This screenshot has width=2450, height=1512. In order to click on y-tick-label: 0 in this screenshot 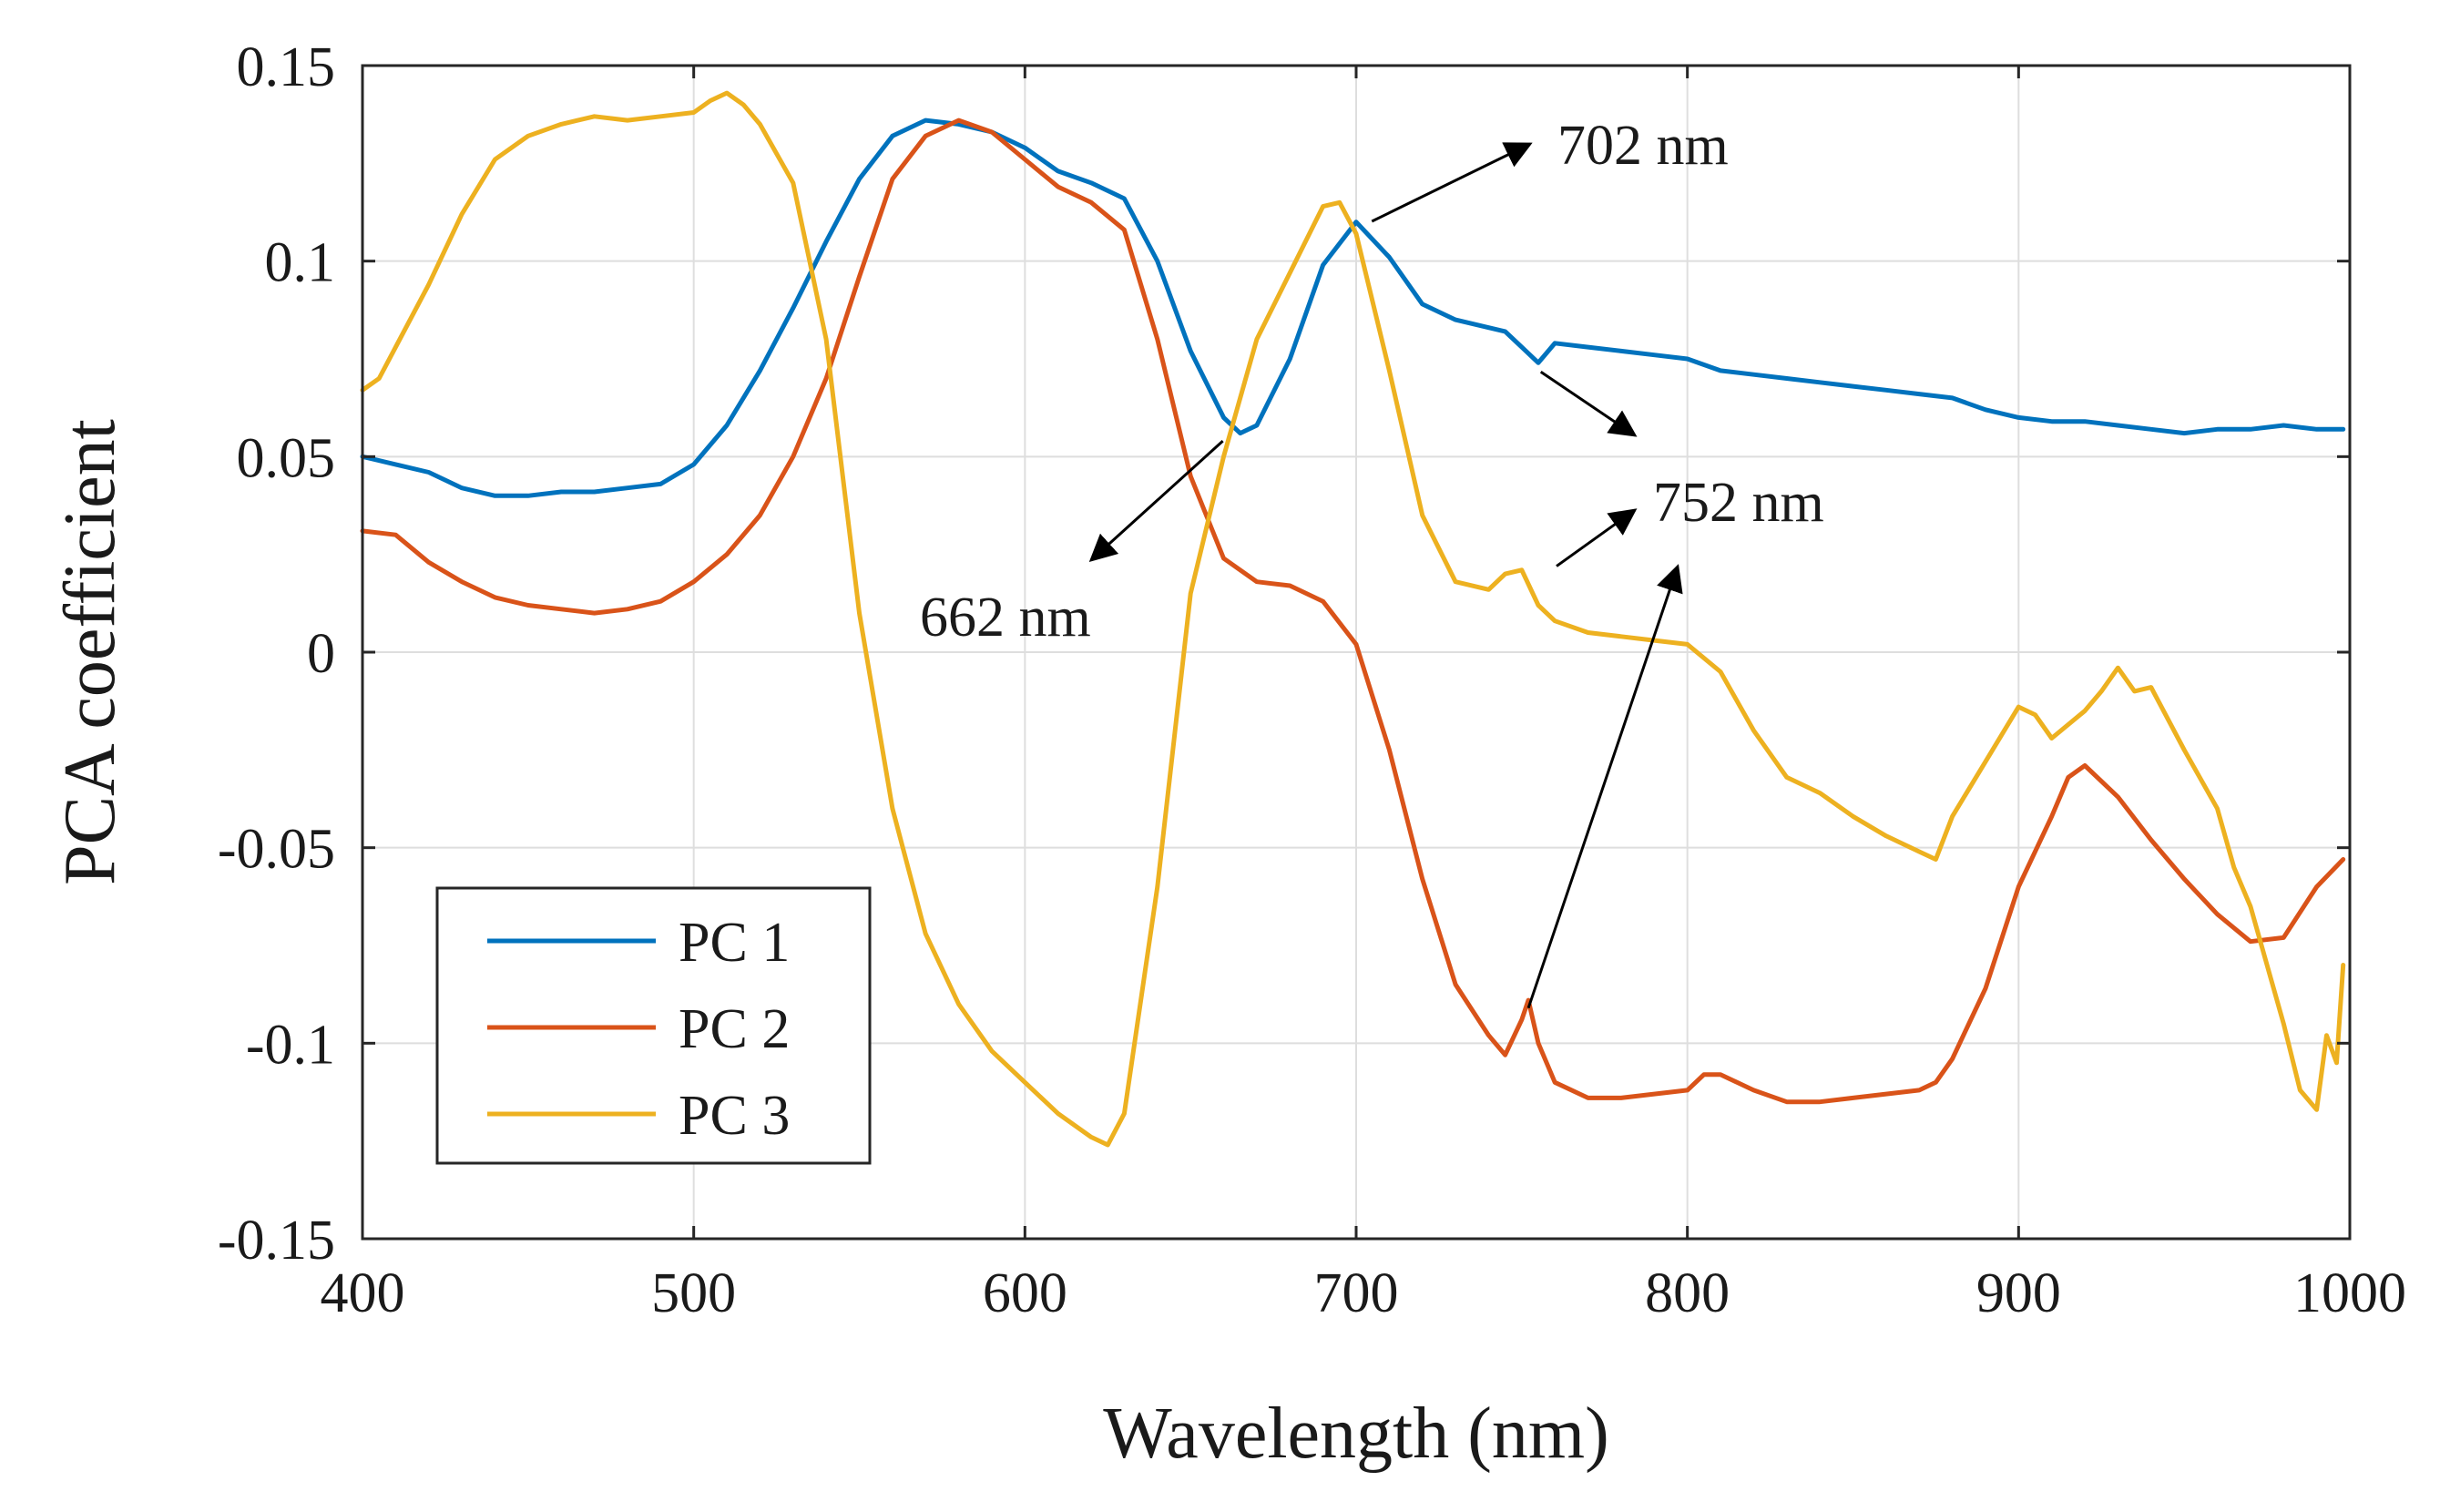, I will do `click(321, 654)`.